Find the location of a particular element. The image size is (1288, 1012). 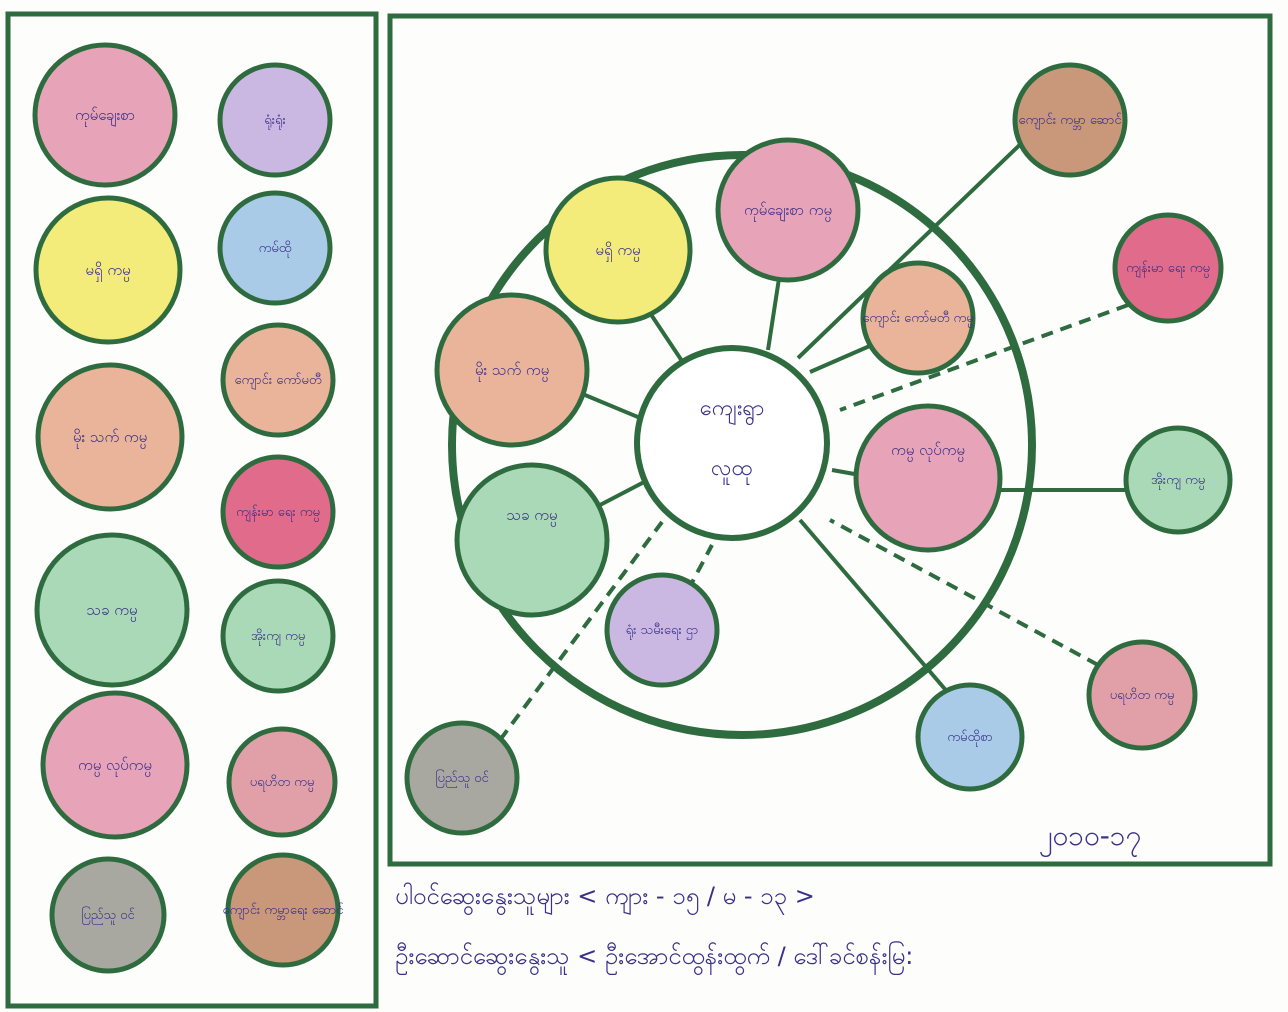

legend-item-13: ကျောင်း ကမ္ဘာရေး ဆောင် is located at coordinates (284, 910).